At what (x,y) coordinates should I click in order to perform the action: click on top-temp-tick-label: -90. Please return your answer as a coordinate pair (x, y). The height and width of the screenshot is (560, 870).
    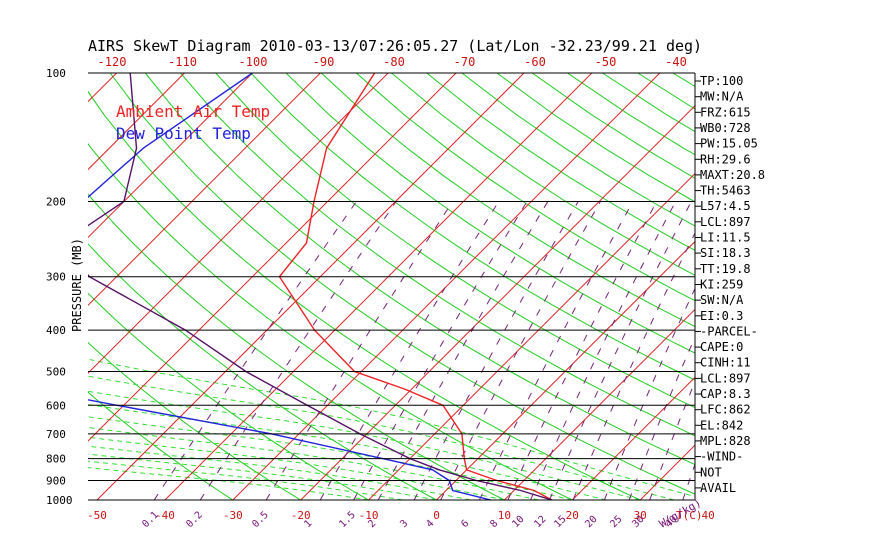
    Looking at the image, I should click on (324, 62).